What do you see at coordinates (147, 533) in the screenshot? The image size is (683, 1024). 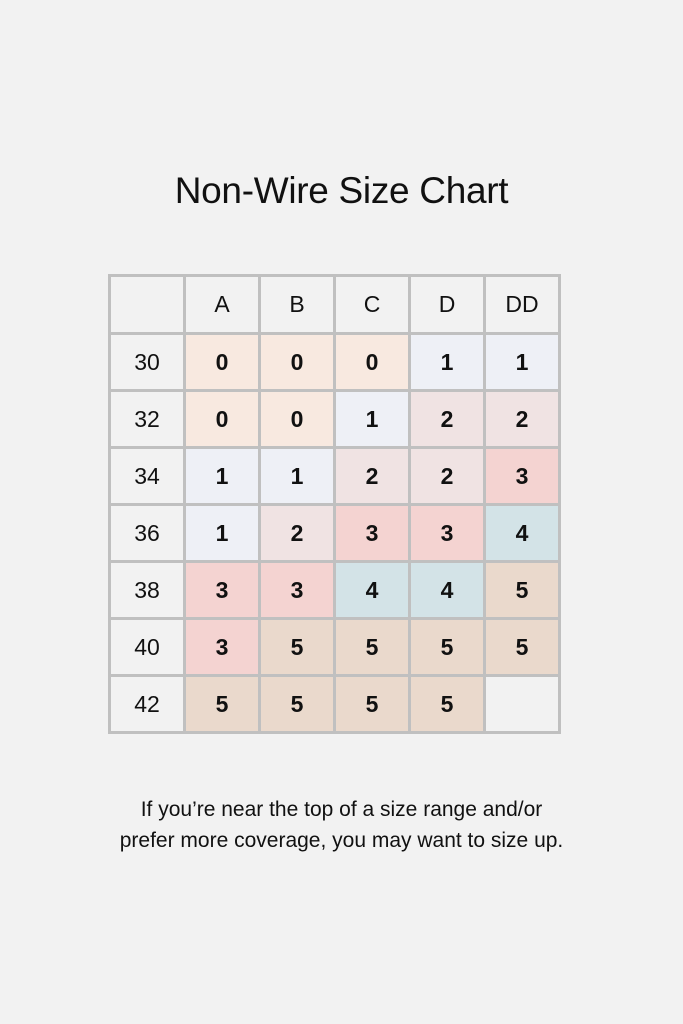 I see `band-header-36: 36` at bounding box center [147, 533].